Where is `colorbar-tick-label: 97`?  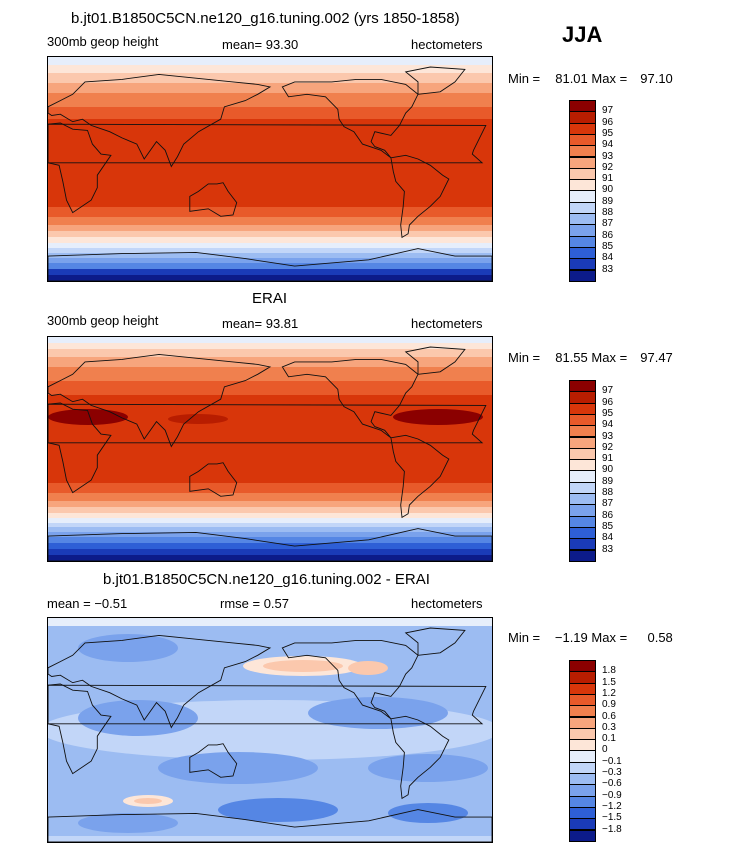
colorbar-tick-label: 97 is located at coordinates (608, 391).